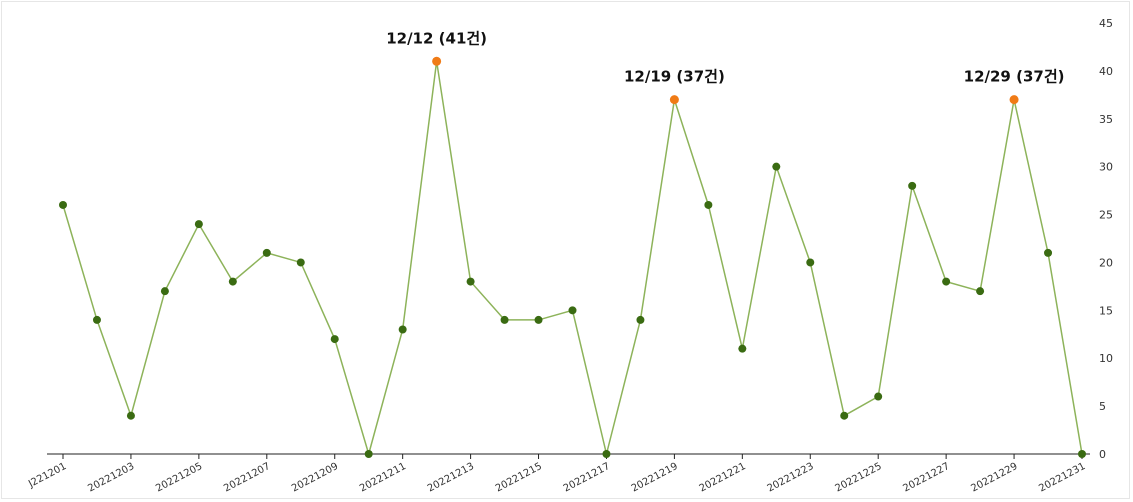 The image size is (1133, 502). I want to click on x-tick-label: 20221203, so click(111, 478).